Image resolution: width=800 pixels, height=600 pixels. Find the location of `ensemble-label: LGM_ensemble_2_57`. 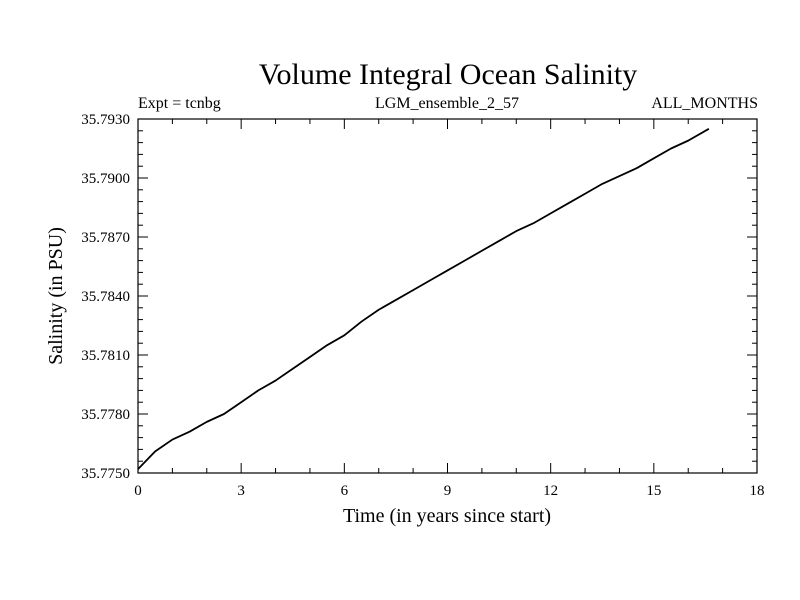

ensemble-label: LGM_ensemble_2_57 is located at coordinates (447, 103).